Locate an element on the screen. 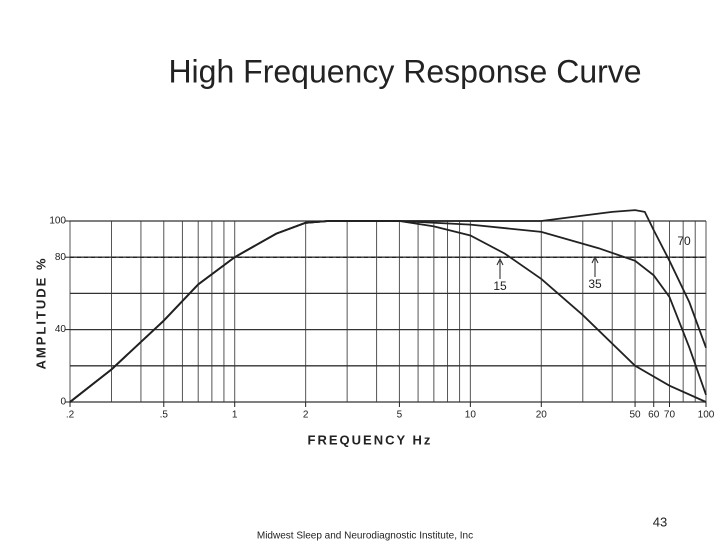 The height and width of the screenshot is (551, 728). slide-title: High Frequency Response Curve is located at coordinates (404, 71).